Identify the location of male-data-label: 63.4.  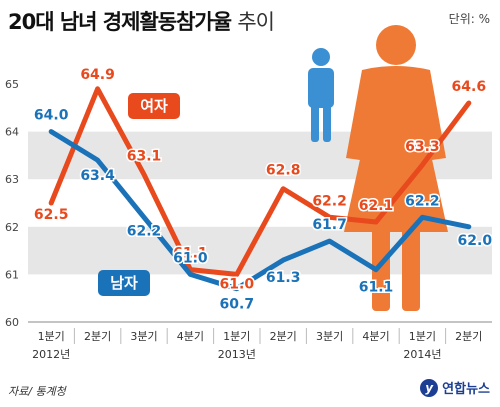
(97, 176).